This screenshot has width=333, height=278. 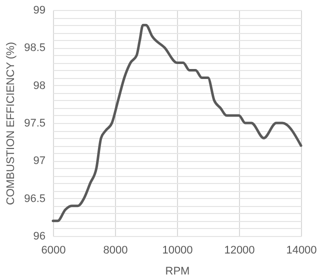 What do you see at coordinates (301, 250) in the screenshot?
I see `x-tick-label: 14000` at bounding box center [301, 250].